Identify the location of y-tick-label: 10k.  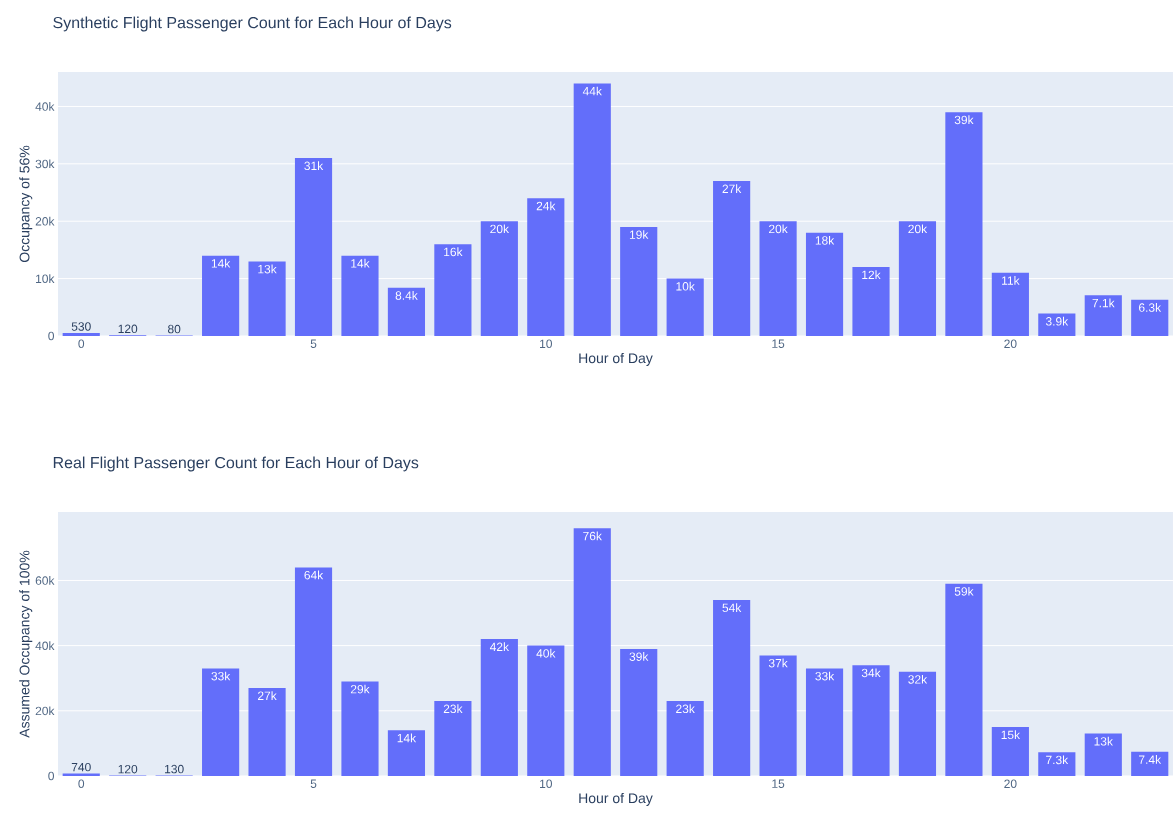
(45, 278).